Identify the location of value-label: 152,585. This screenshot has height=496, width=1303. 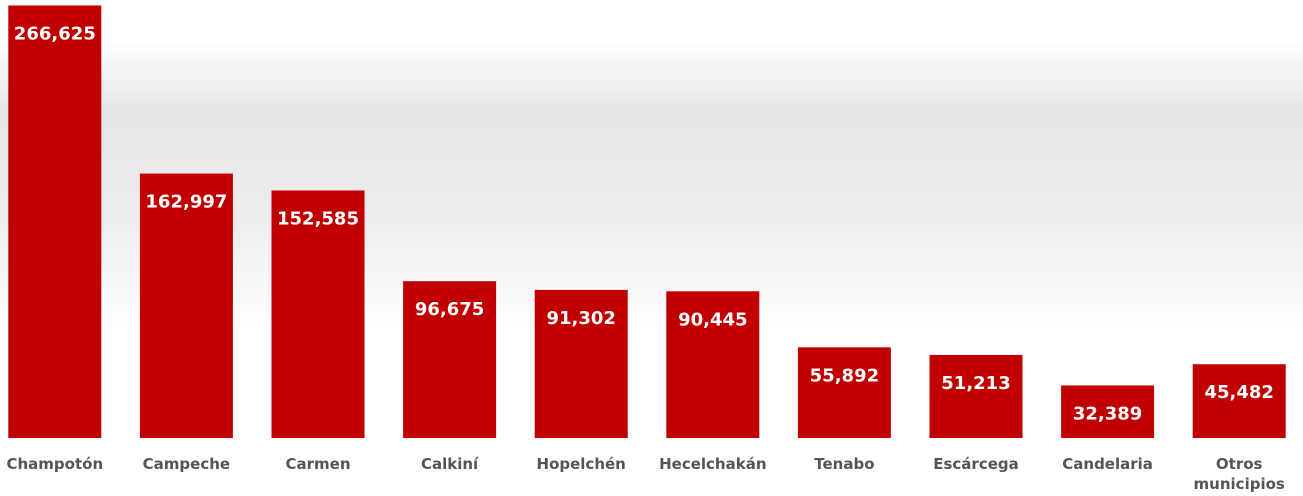
(318, 218).